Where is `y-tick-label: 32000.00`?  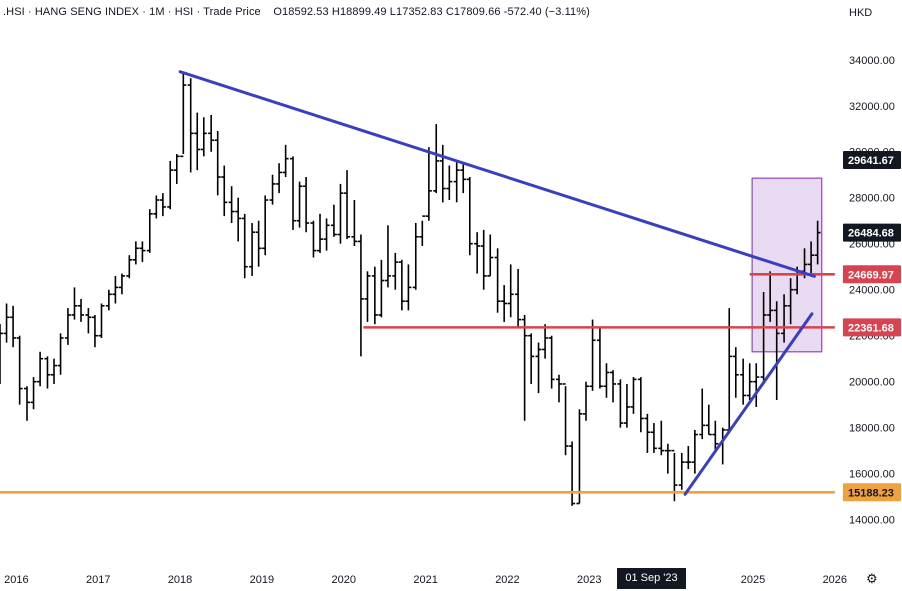
y-tick-label: 32000.00 is located at coordinates (872, 107).